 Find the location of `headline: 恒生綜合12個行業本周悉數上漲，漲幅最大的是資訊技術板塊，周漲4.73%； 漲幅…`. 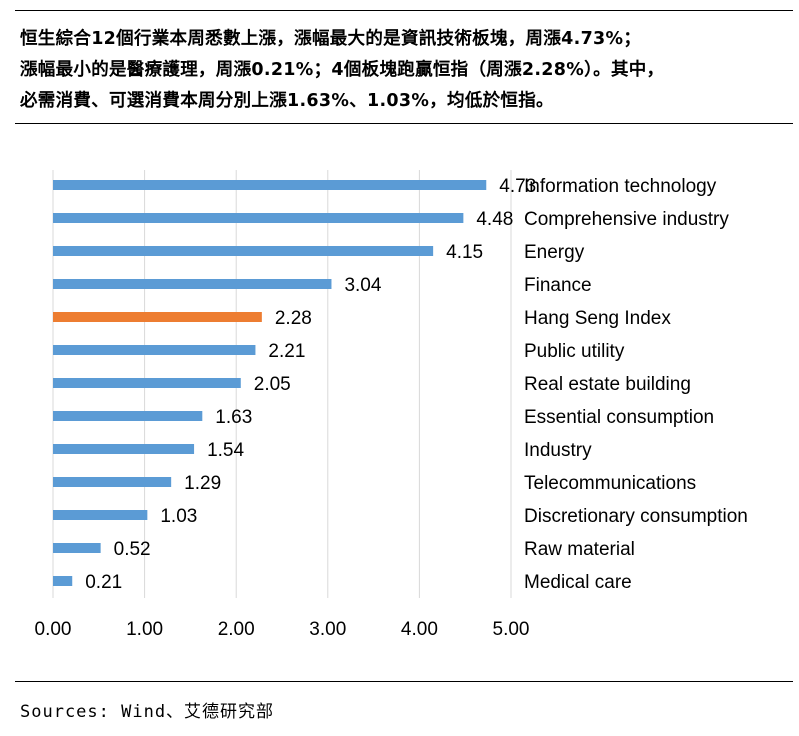

headline: 恒生綜合12個行業本周悉數上漲，漲幅最大的是資訊技術板塊，周漲4.73%； 漲幅… is located at coordinates (405, 70).